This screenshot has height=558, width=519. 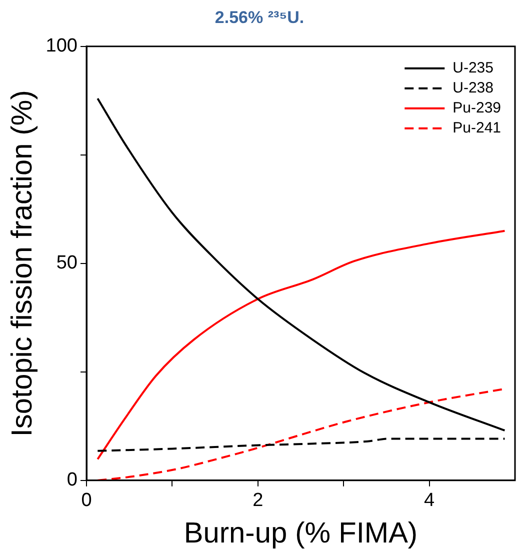 What do you see at coordinates (430, 501) in the screenshot?
I see `x-tick-label: 4` at bounding box center [430, 501].